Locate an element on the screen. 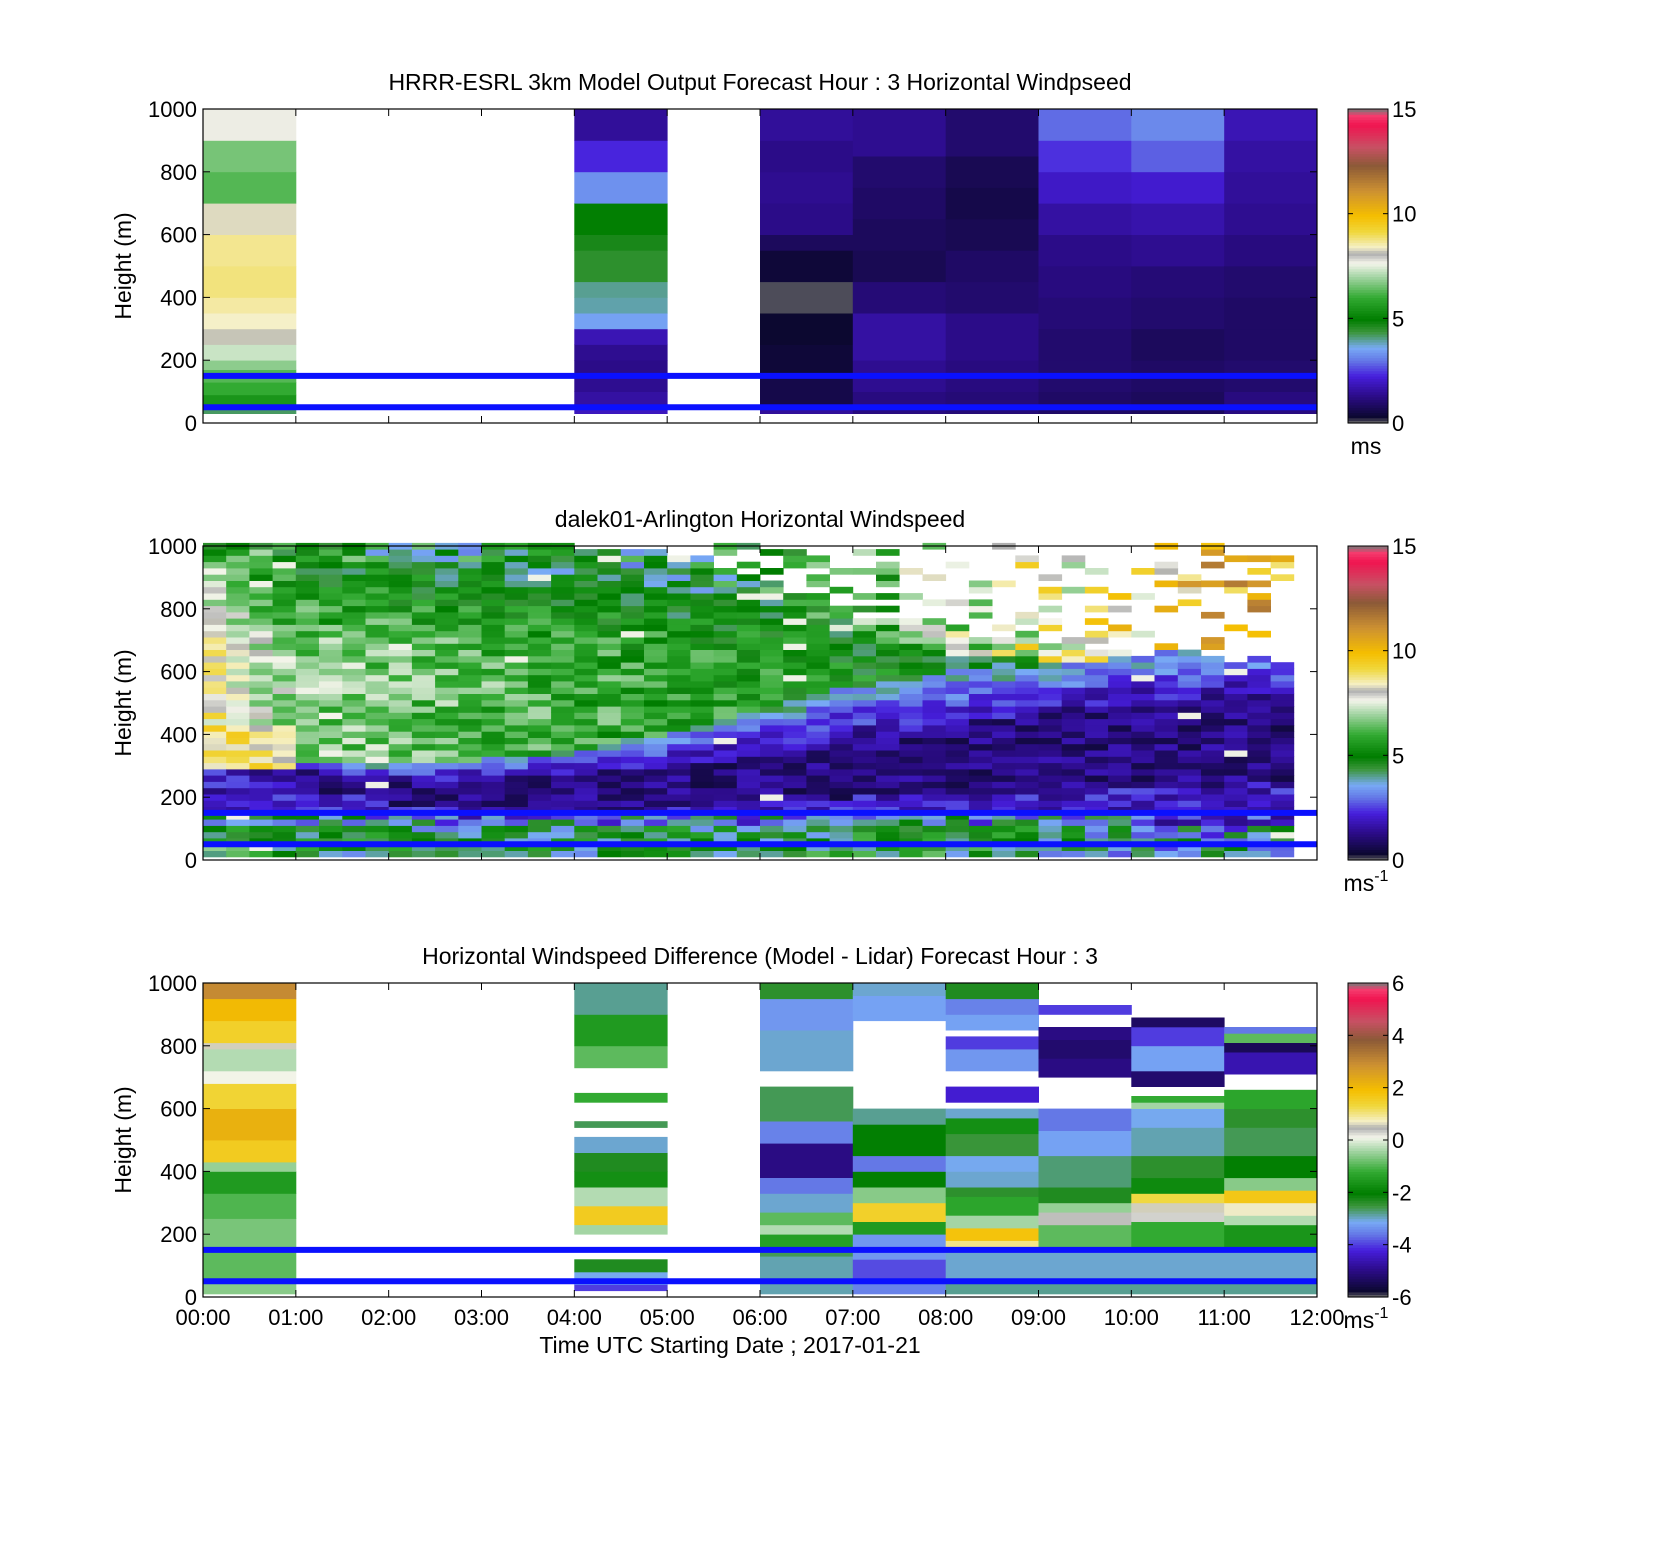 This screenshot has width=1680, height=1561. colorbar-tick-label: -2 is located at coordinates (1402, 1192).